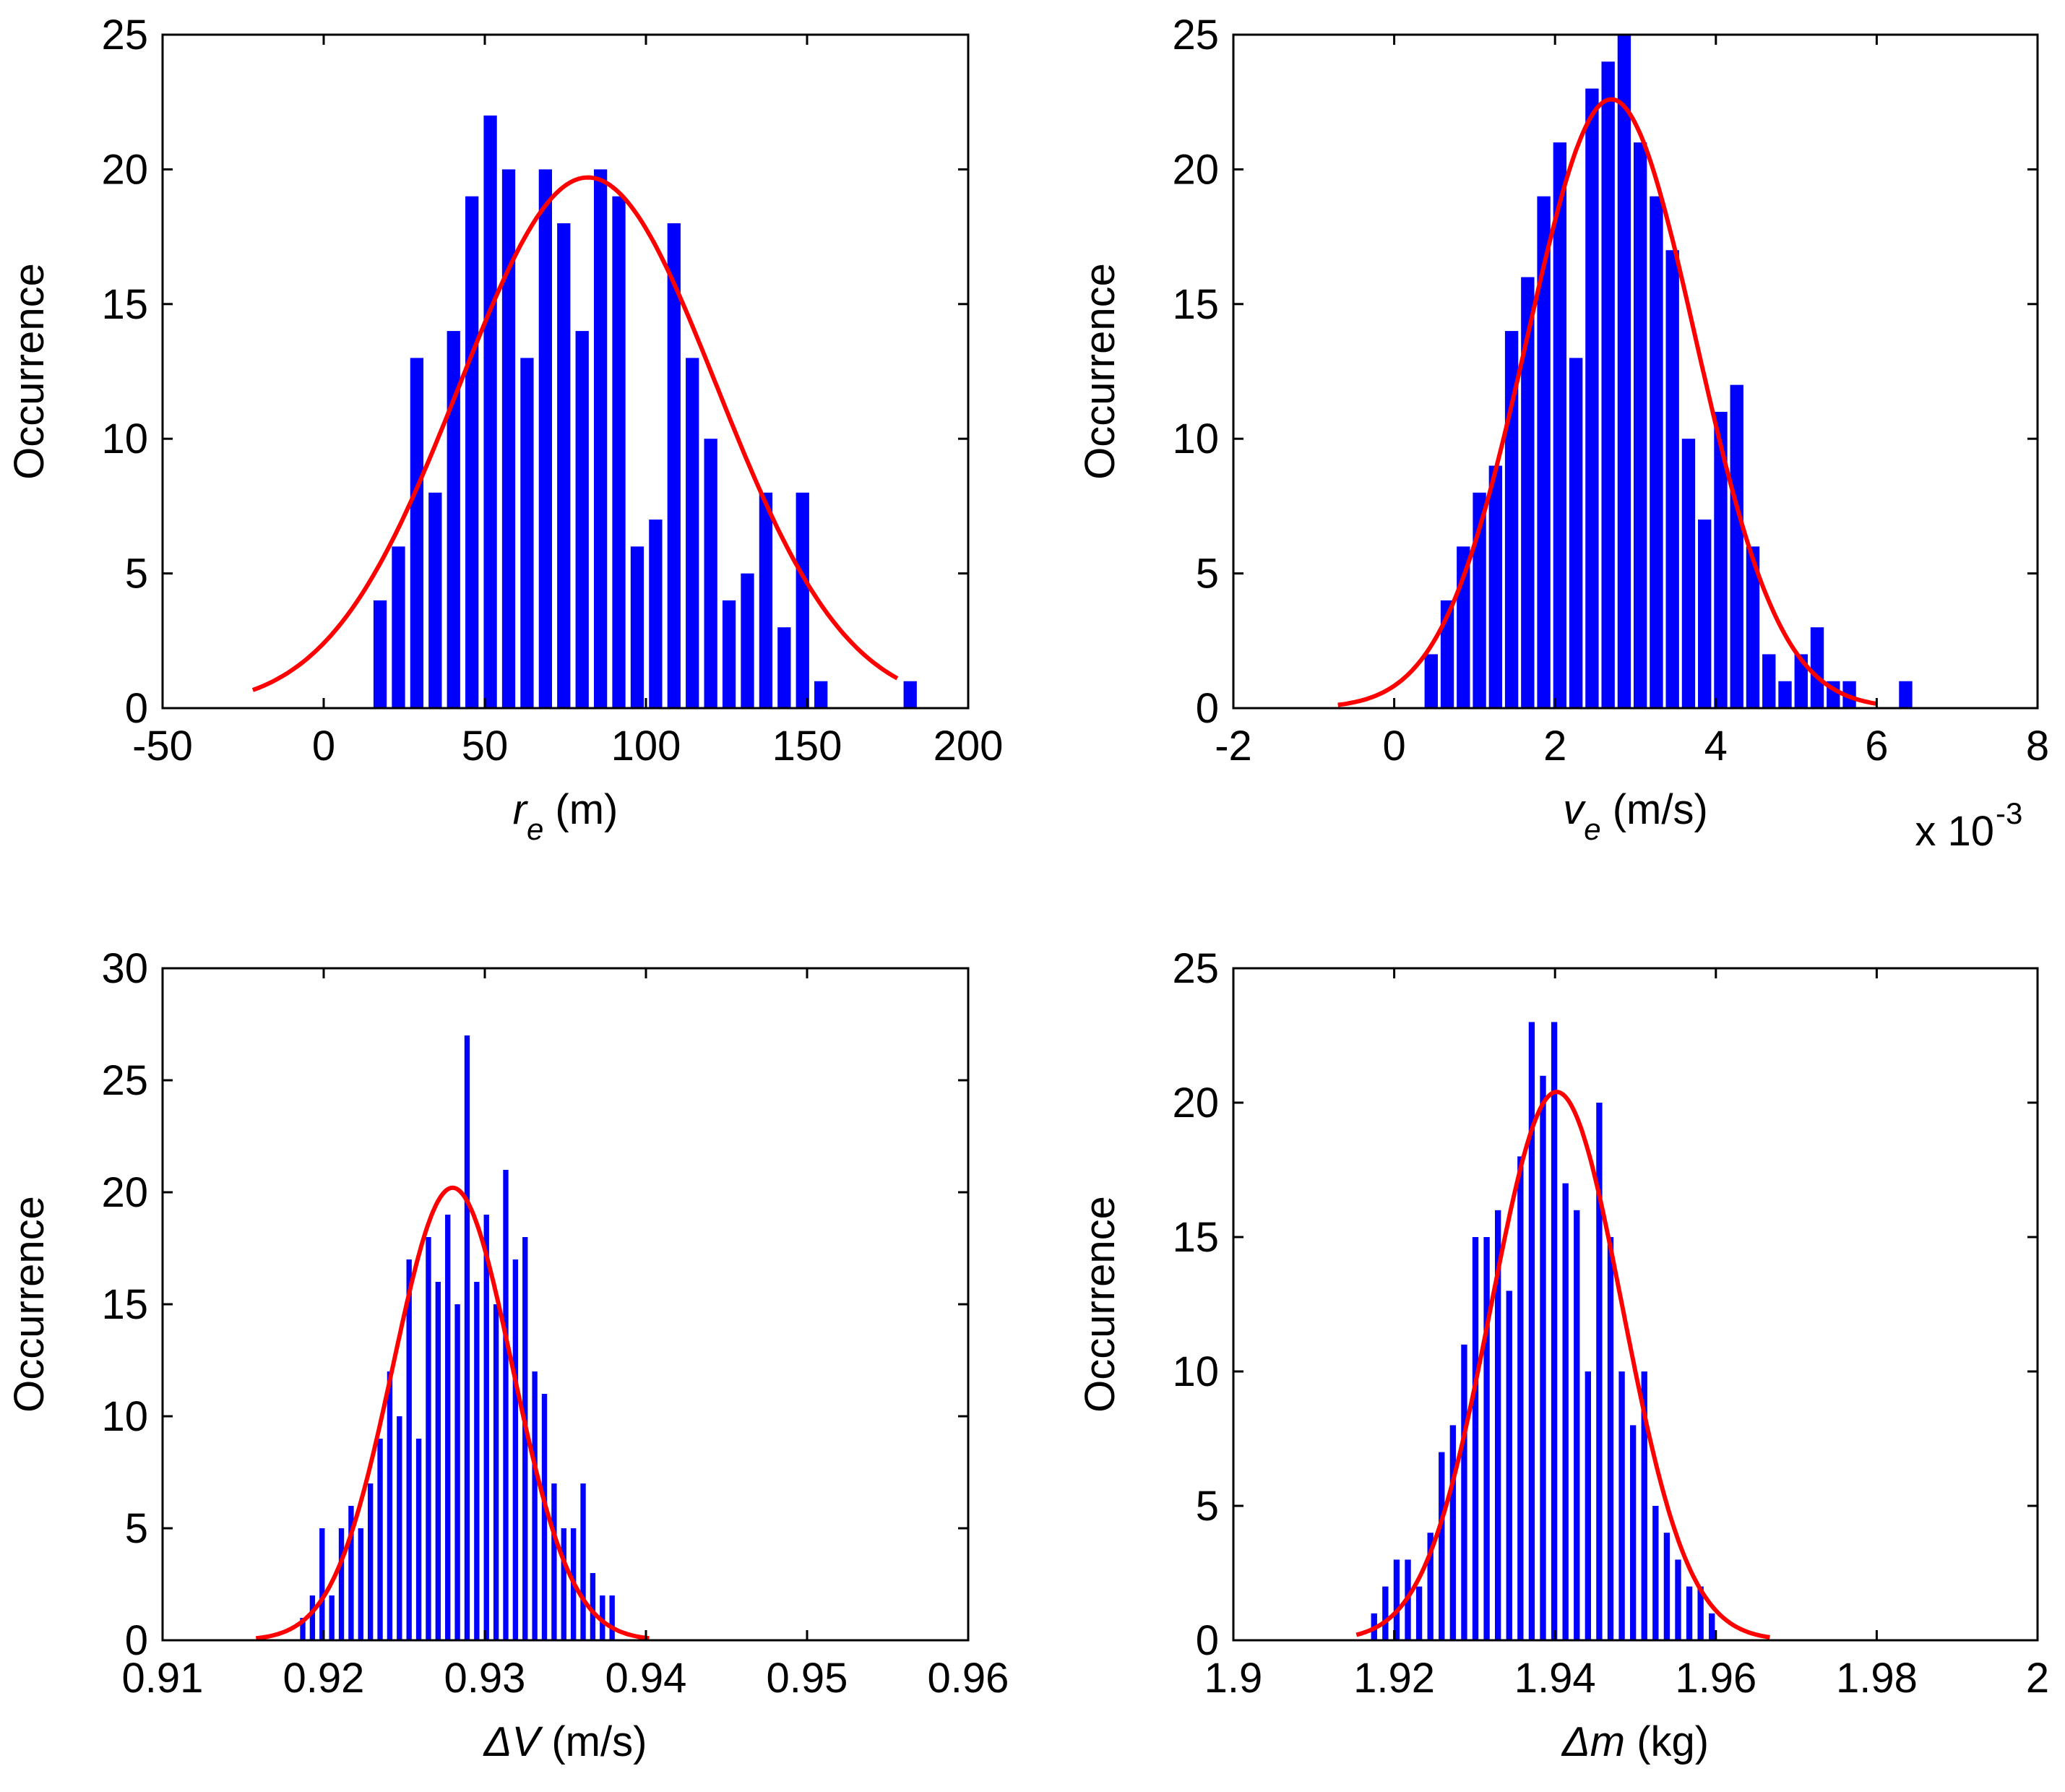 The image size is (2065, 1792). I want to click on x-tick-label: 0.94, so click(646, 1678).